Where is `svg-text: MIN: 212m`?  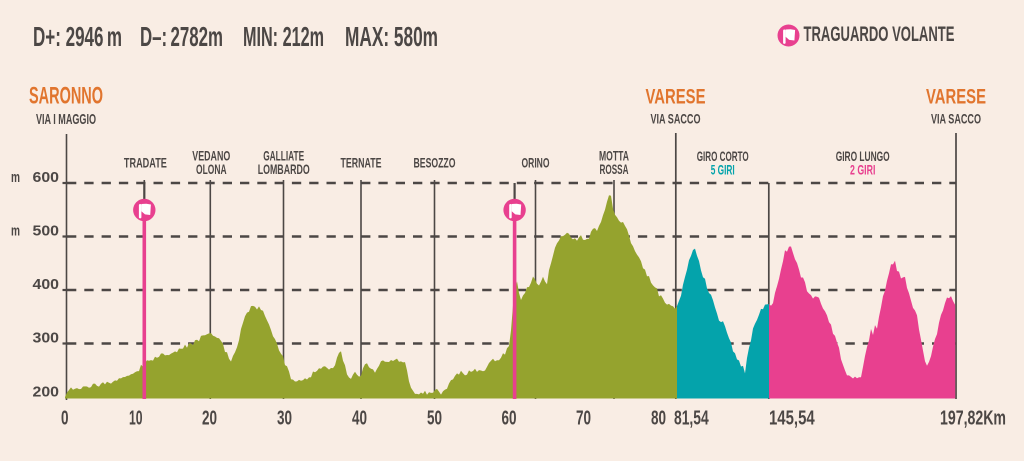 svg-text: MIN: 212m is located at coordinates (283, 36).